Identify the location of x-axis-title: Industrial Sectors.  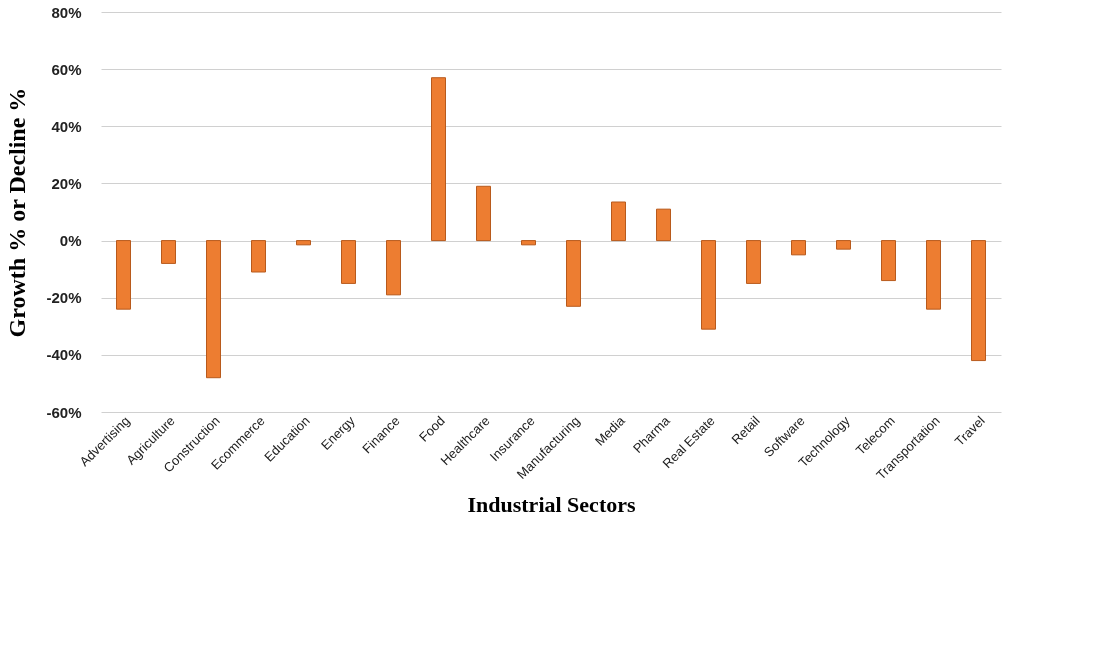
(551, 504).